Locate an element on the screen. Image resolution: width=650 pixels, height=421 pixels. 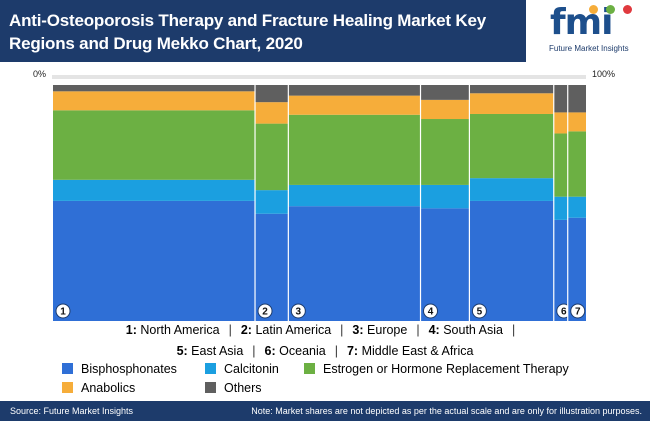
region-badge-number: 5 is located at coordinates (480, 312).